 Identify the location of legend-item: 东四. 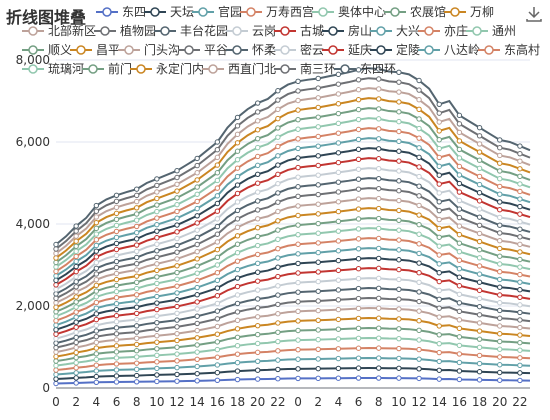
(121, 12).